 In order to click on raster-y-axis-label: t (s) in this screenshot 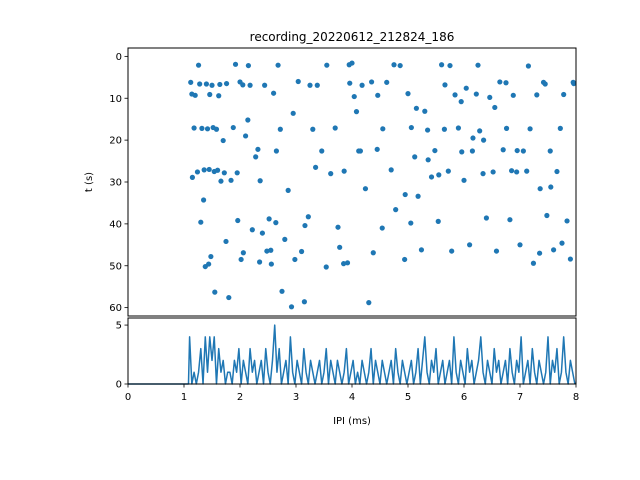, I will do `click(89, 182)`.